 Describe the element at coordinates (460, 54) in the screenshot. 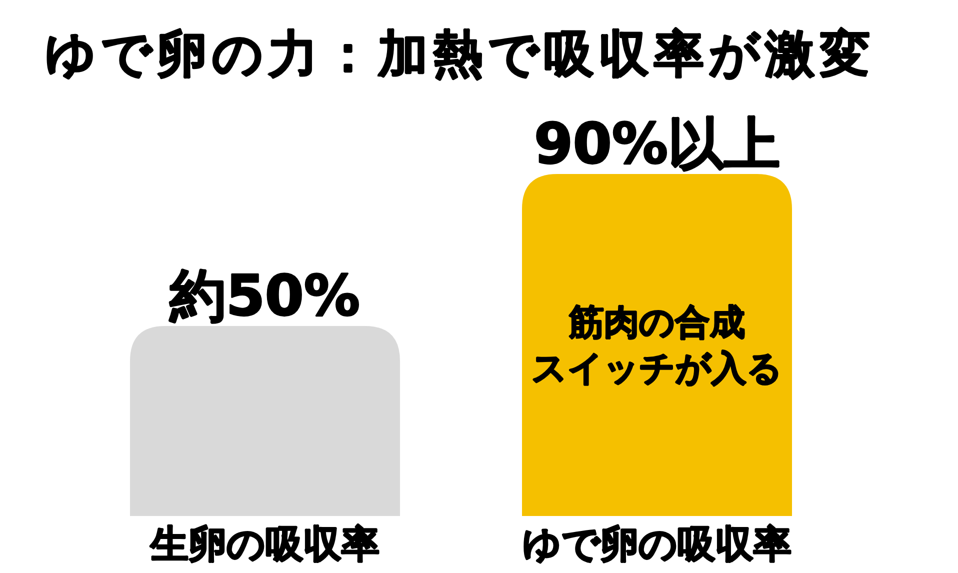

I see `title: ゆで卵の力：加熱で吸収率が激変` at that location.